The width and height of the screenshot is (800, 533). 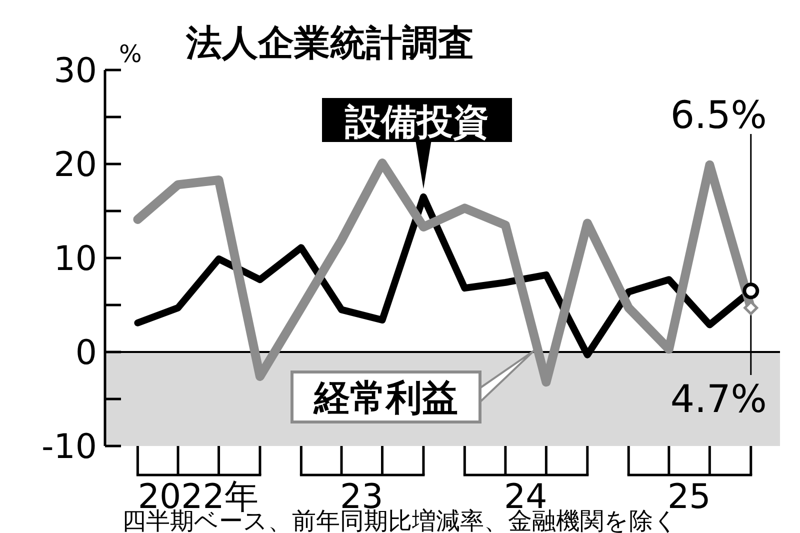 What do you see at coordinates (718, 115) in the screenshot?
I see `annotation: 6.5%` at bounding box center [718, 115].